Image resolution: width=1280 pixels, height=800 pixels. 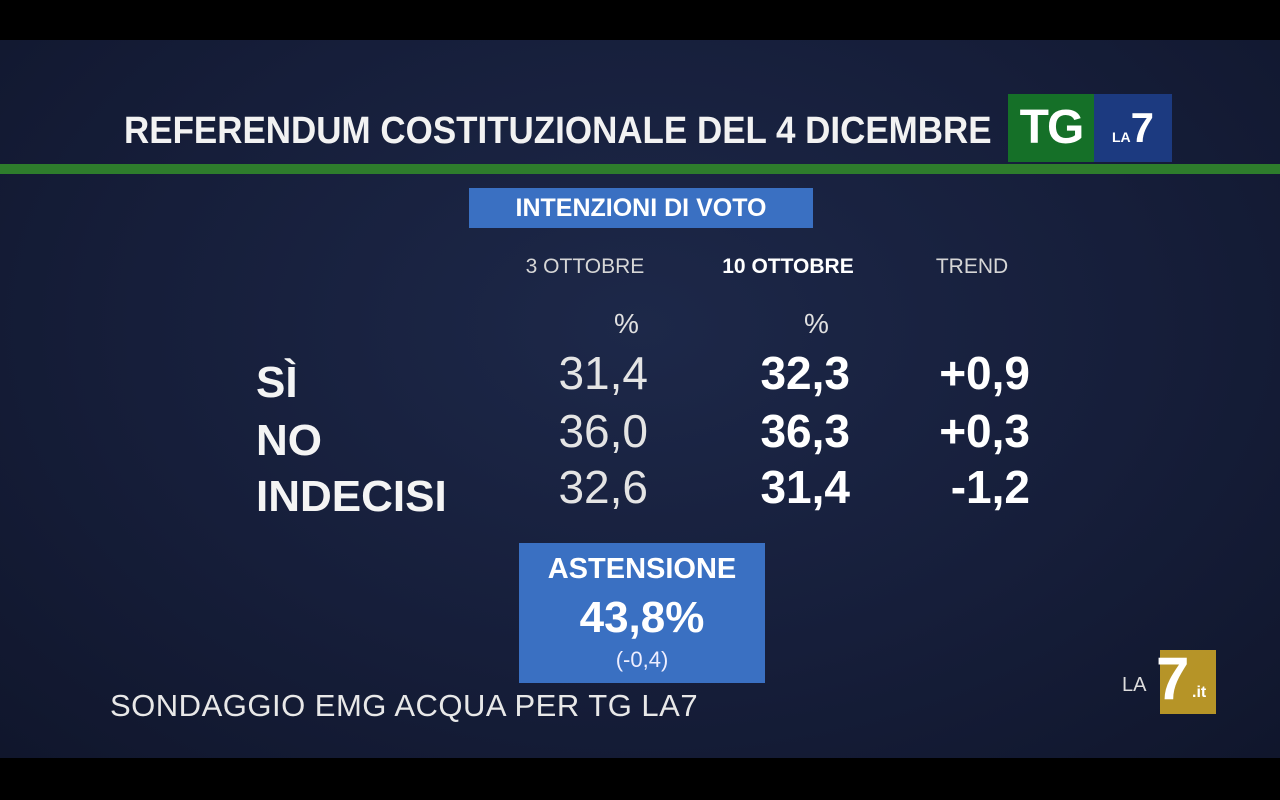 I want to click on value-si-10-ottobre: 32,3, so click(x=805, y=373).